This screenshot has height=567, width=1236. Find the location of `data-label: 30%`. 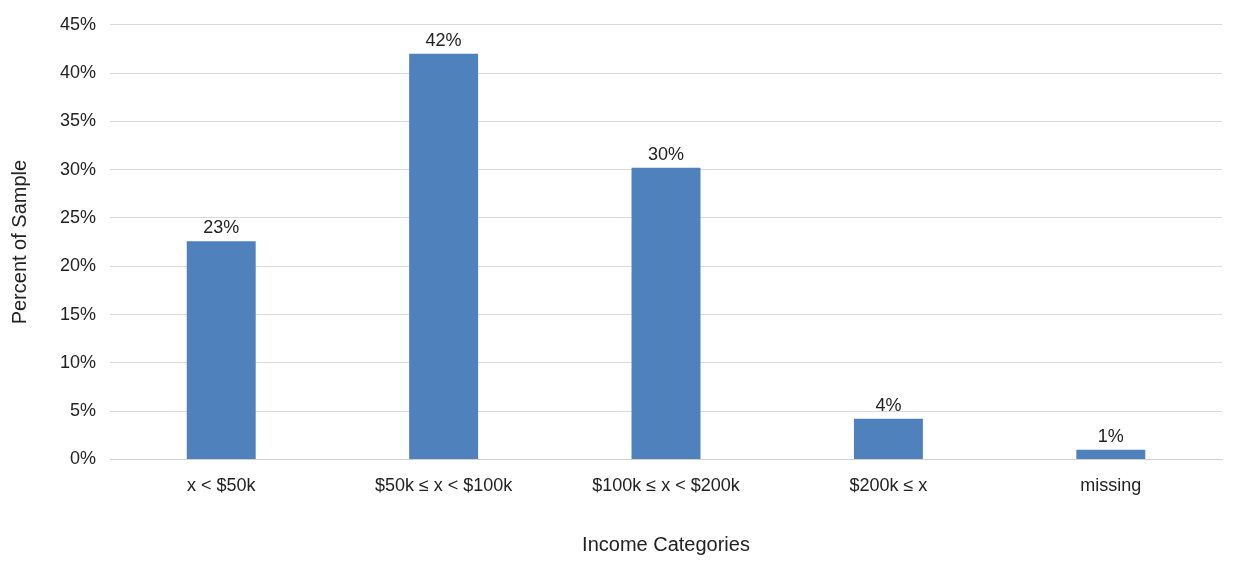

data-label: 30% is located at coordinates (666, 153).